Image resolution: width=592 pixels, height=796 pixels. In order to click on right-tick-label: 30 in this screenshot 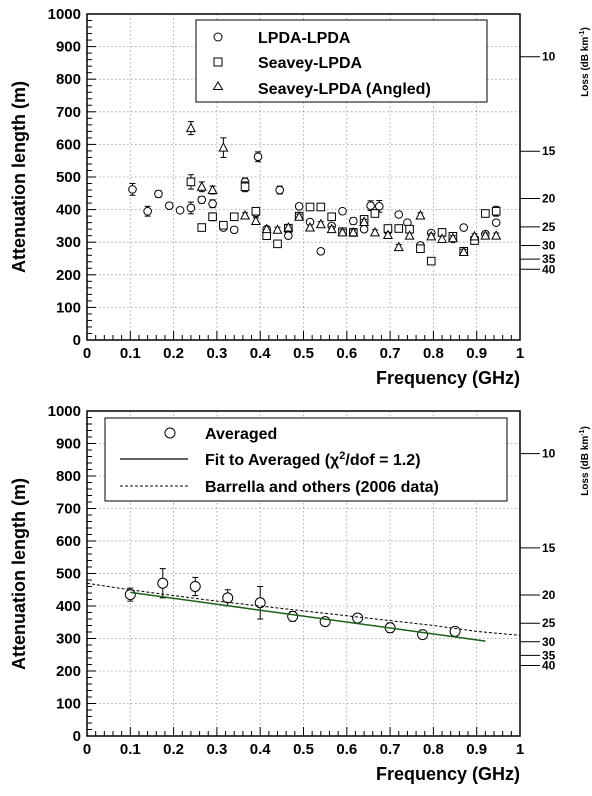, I will do `click(549, 245)`.